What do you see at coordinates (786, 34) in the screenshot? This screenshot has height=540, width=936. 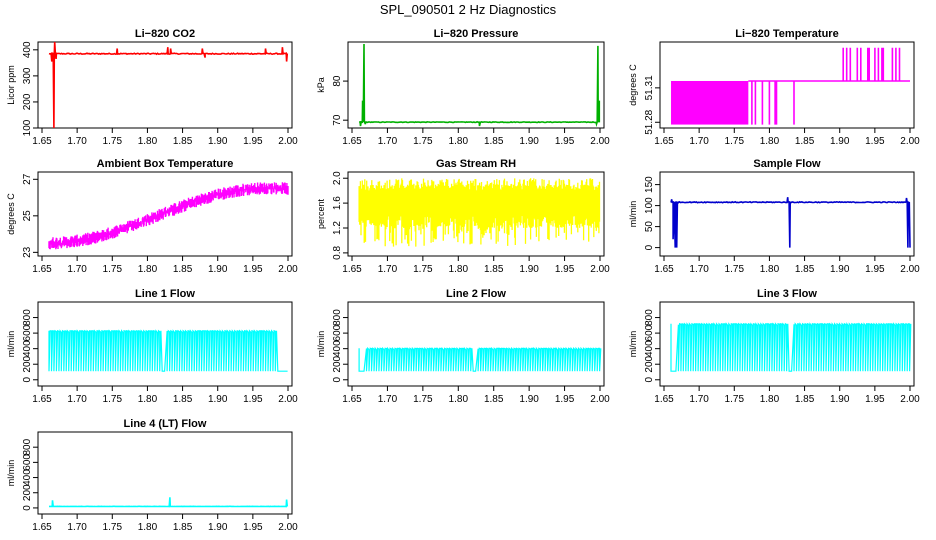 I see `panel-title: Li−820 Temperature` at bounding box center [786, 34].